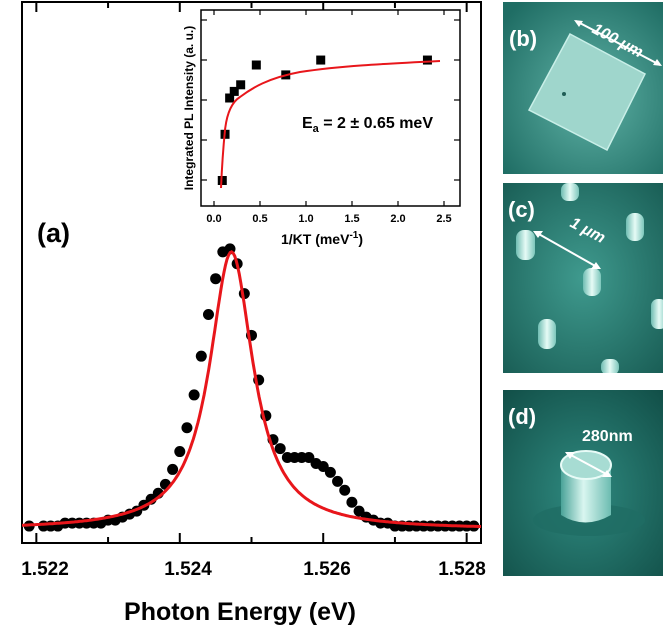 Image resolution: width=665 pixels, height=634 pixels. Describe the element at coordinates (586, 92) in the screenshot. I see `square-mesa` at that location.